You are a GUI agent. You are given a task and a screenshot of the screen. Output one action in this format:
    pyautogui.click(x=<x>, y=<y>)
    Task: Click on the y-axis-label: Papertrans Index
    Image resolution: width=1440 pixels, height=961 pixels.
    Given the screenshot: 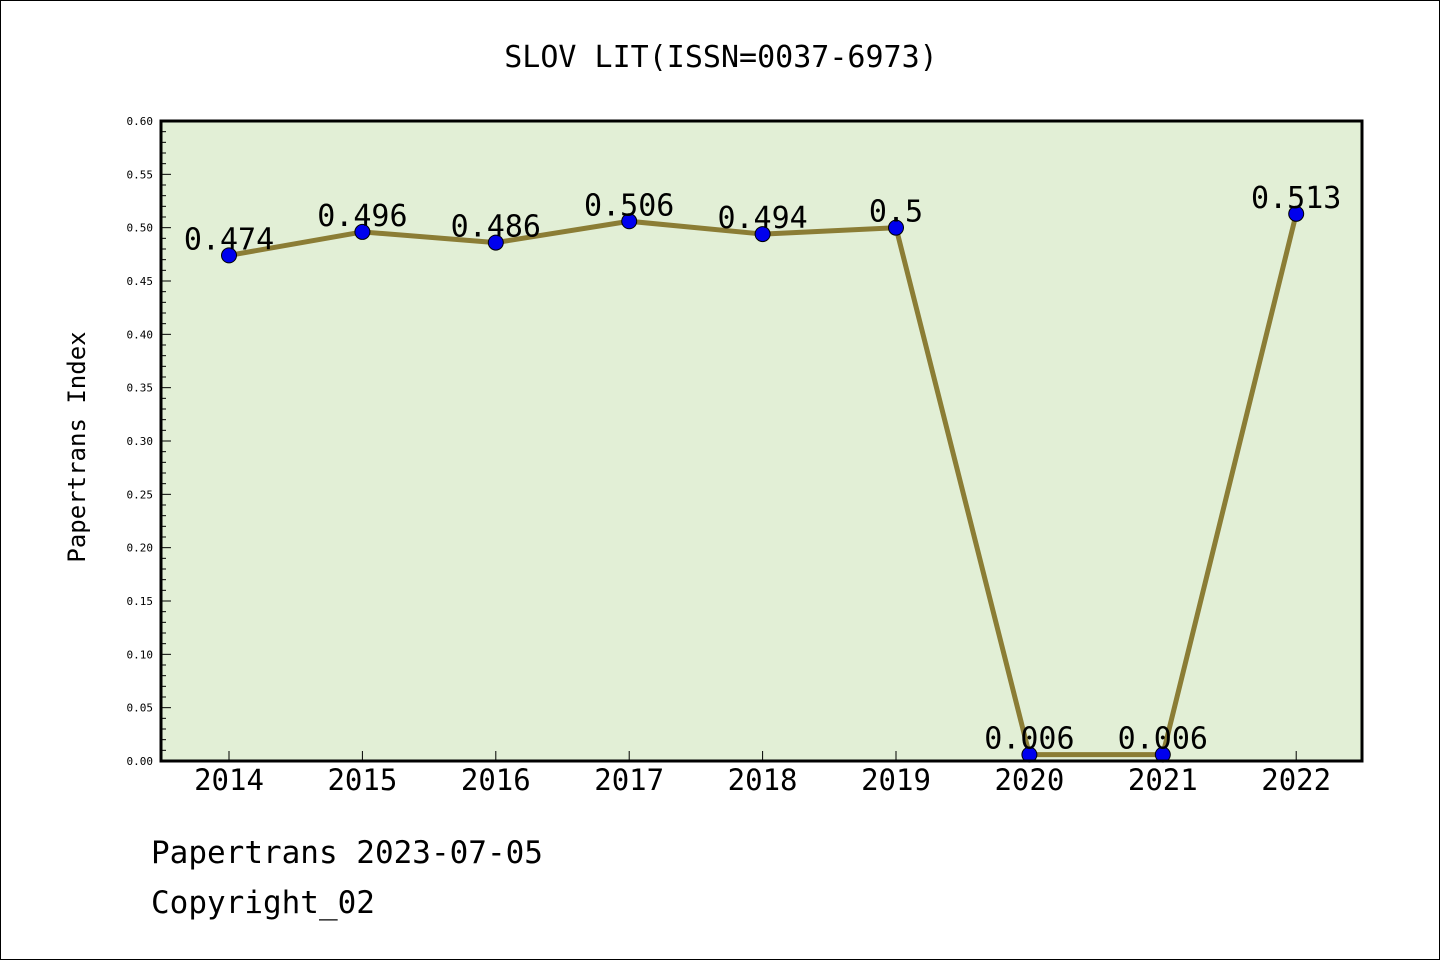 What is the action you would take?
    pyautogui.click(x=77, y=446)
    